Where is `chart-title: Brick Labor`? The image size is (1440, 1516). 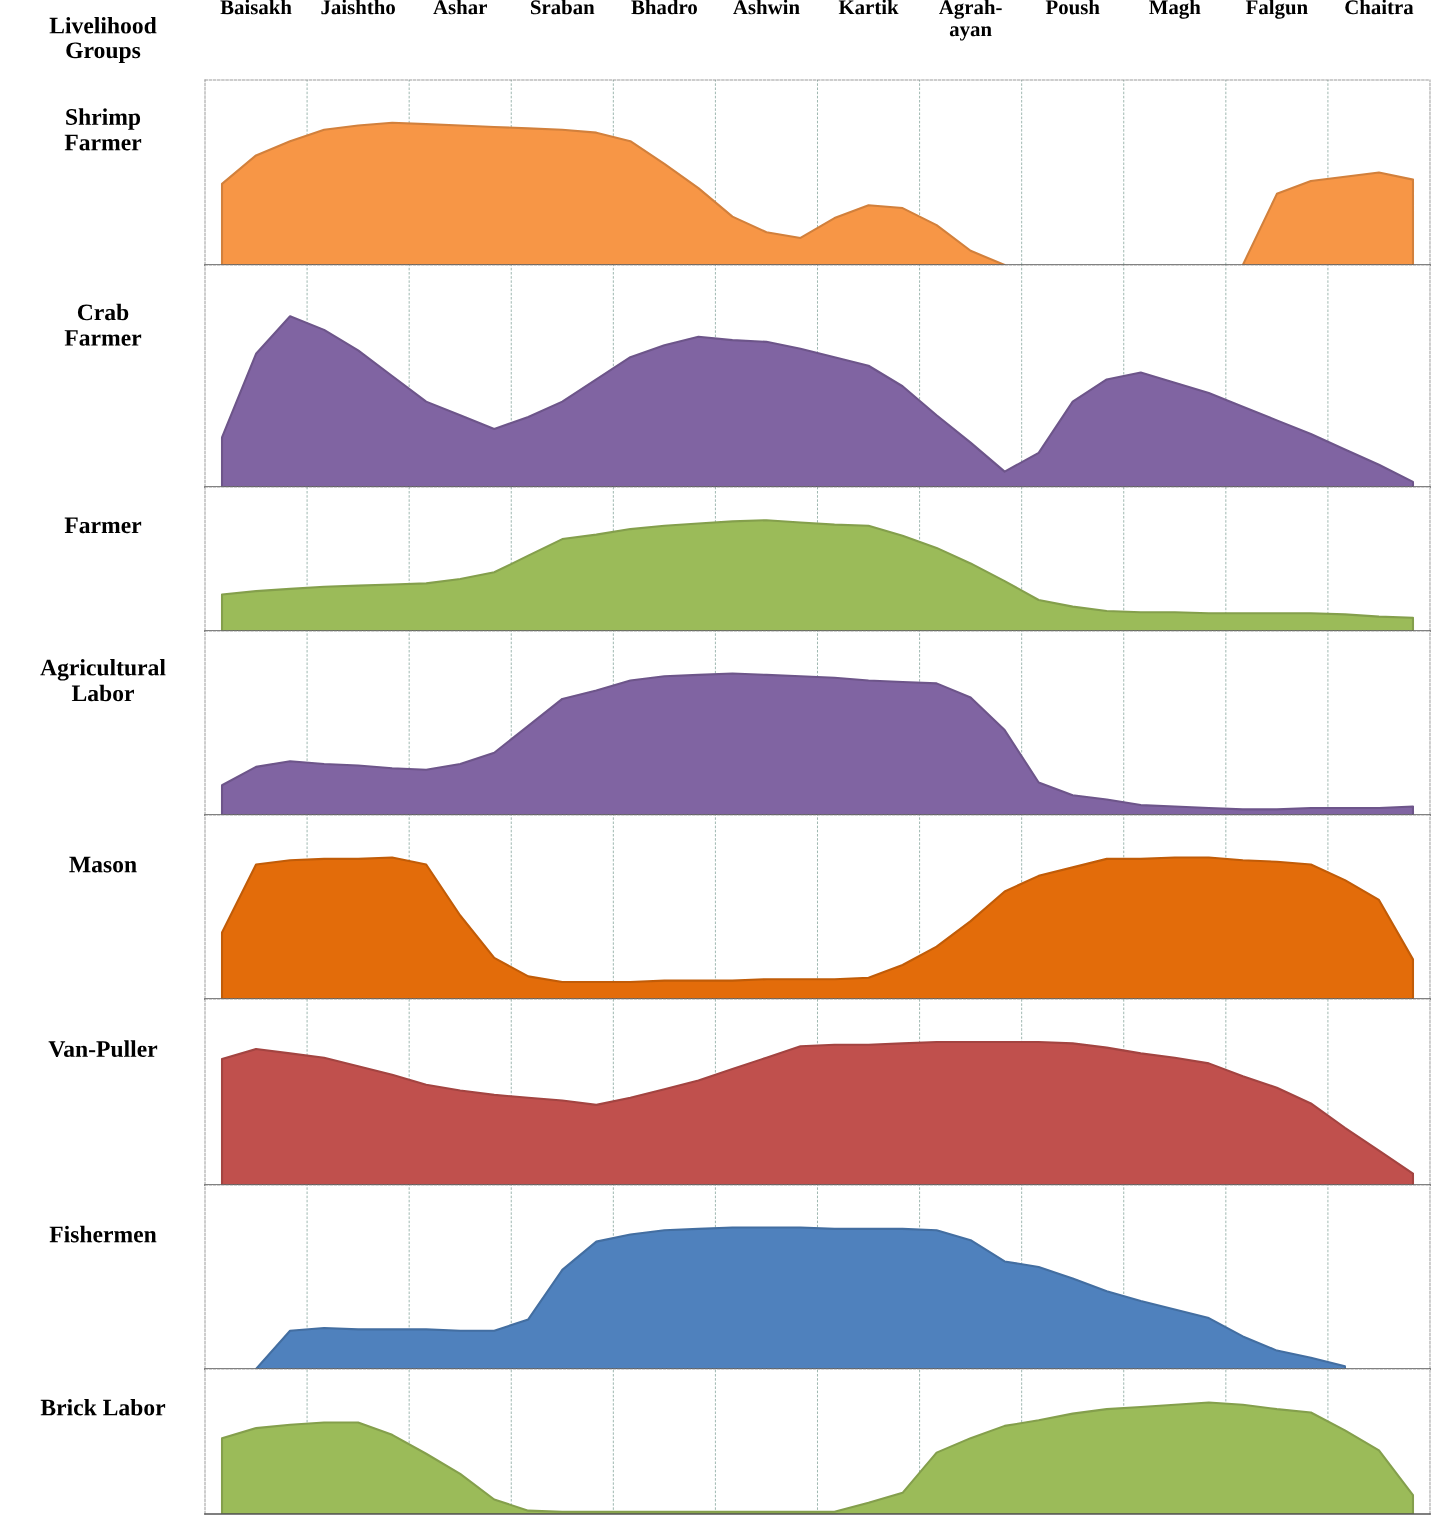 chart-title: Brick Labor is located at coordinates (103, 1407).